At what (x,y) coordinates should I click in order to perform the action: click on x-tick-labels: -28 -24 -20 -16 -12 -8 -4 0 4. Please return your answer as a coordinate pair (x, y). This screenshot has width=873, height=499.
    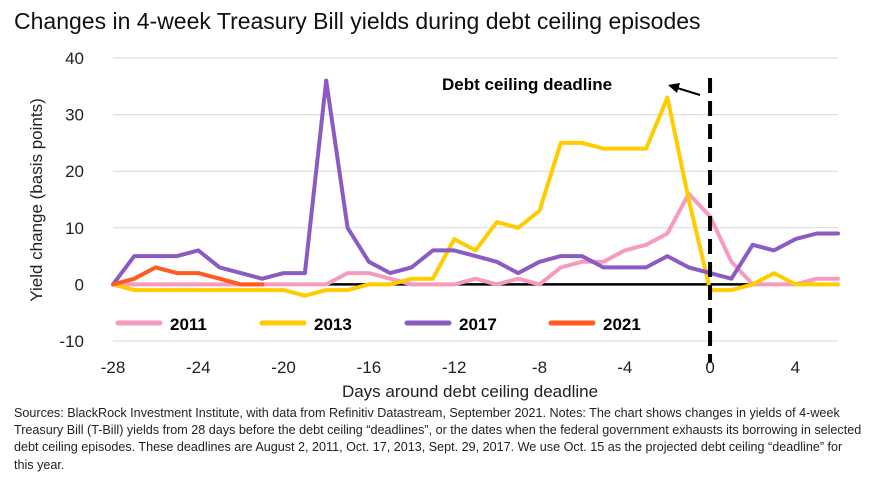
    Looking at the image, I should click on (450, 367).